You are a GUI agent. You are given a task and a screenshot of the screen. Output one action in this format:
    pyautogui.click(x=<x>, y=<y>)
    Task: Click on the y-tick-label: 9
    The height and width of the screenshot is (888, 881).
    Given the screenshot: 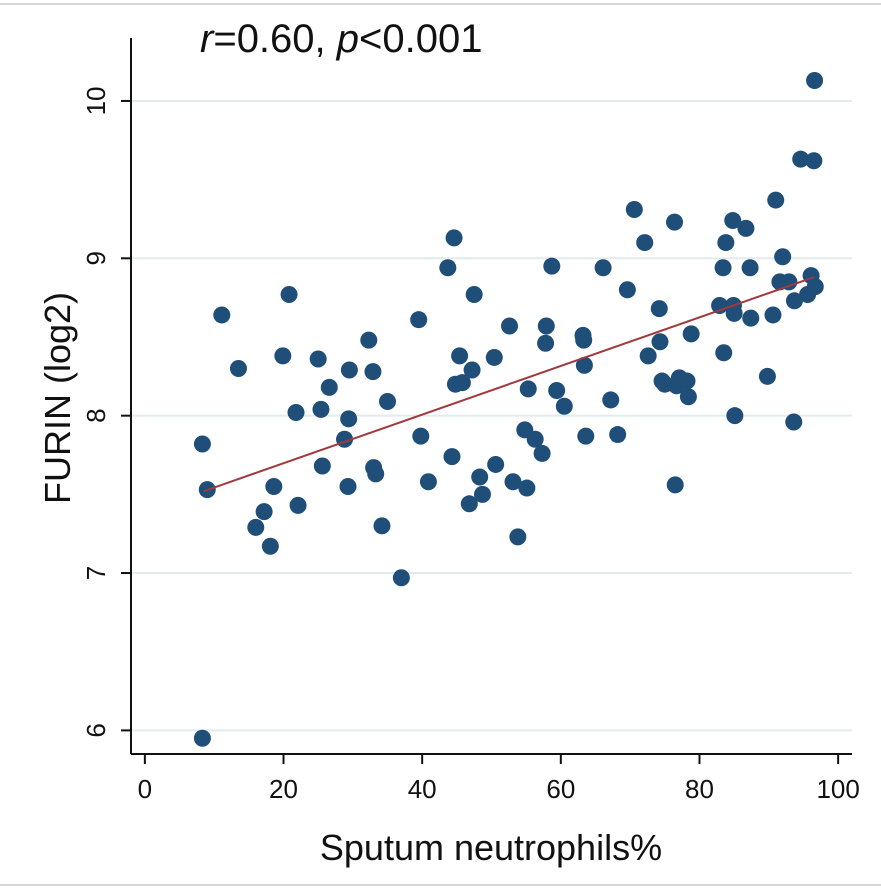 What is the action you would take?
    pyautogui.click(x=96, y=258)
    